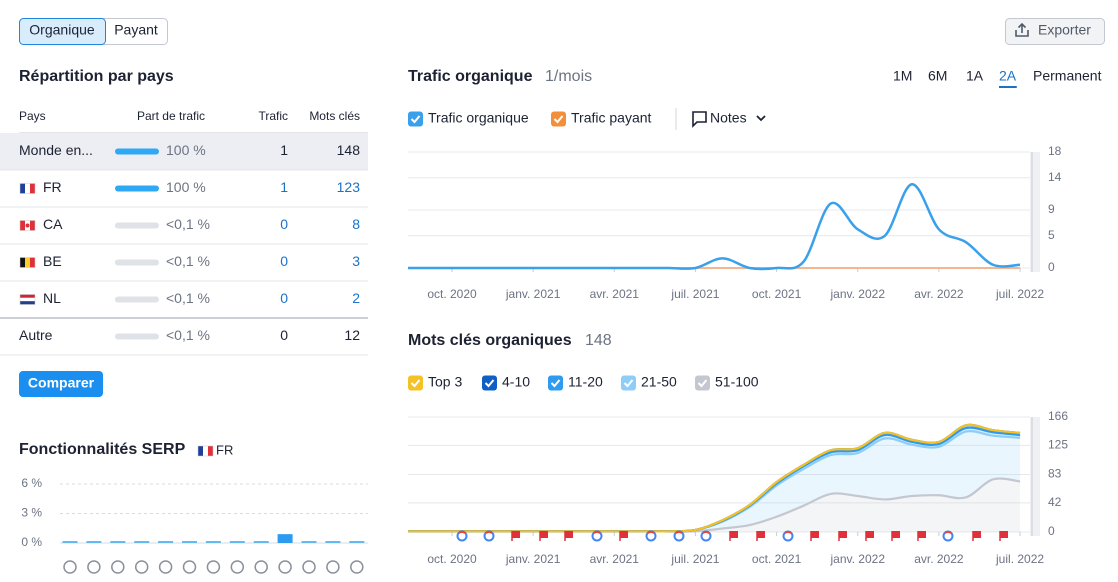 The image size is (1118, 582). What do you see at coordinates (478, 118) in the screenshot?
I see `legend-label: Trafic organique` at bounding box center [478, 118].